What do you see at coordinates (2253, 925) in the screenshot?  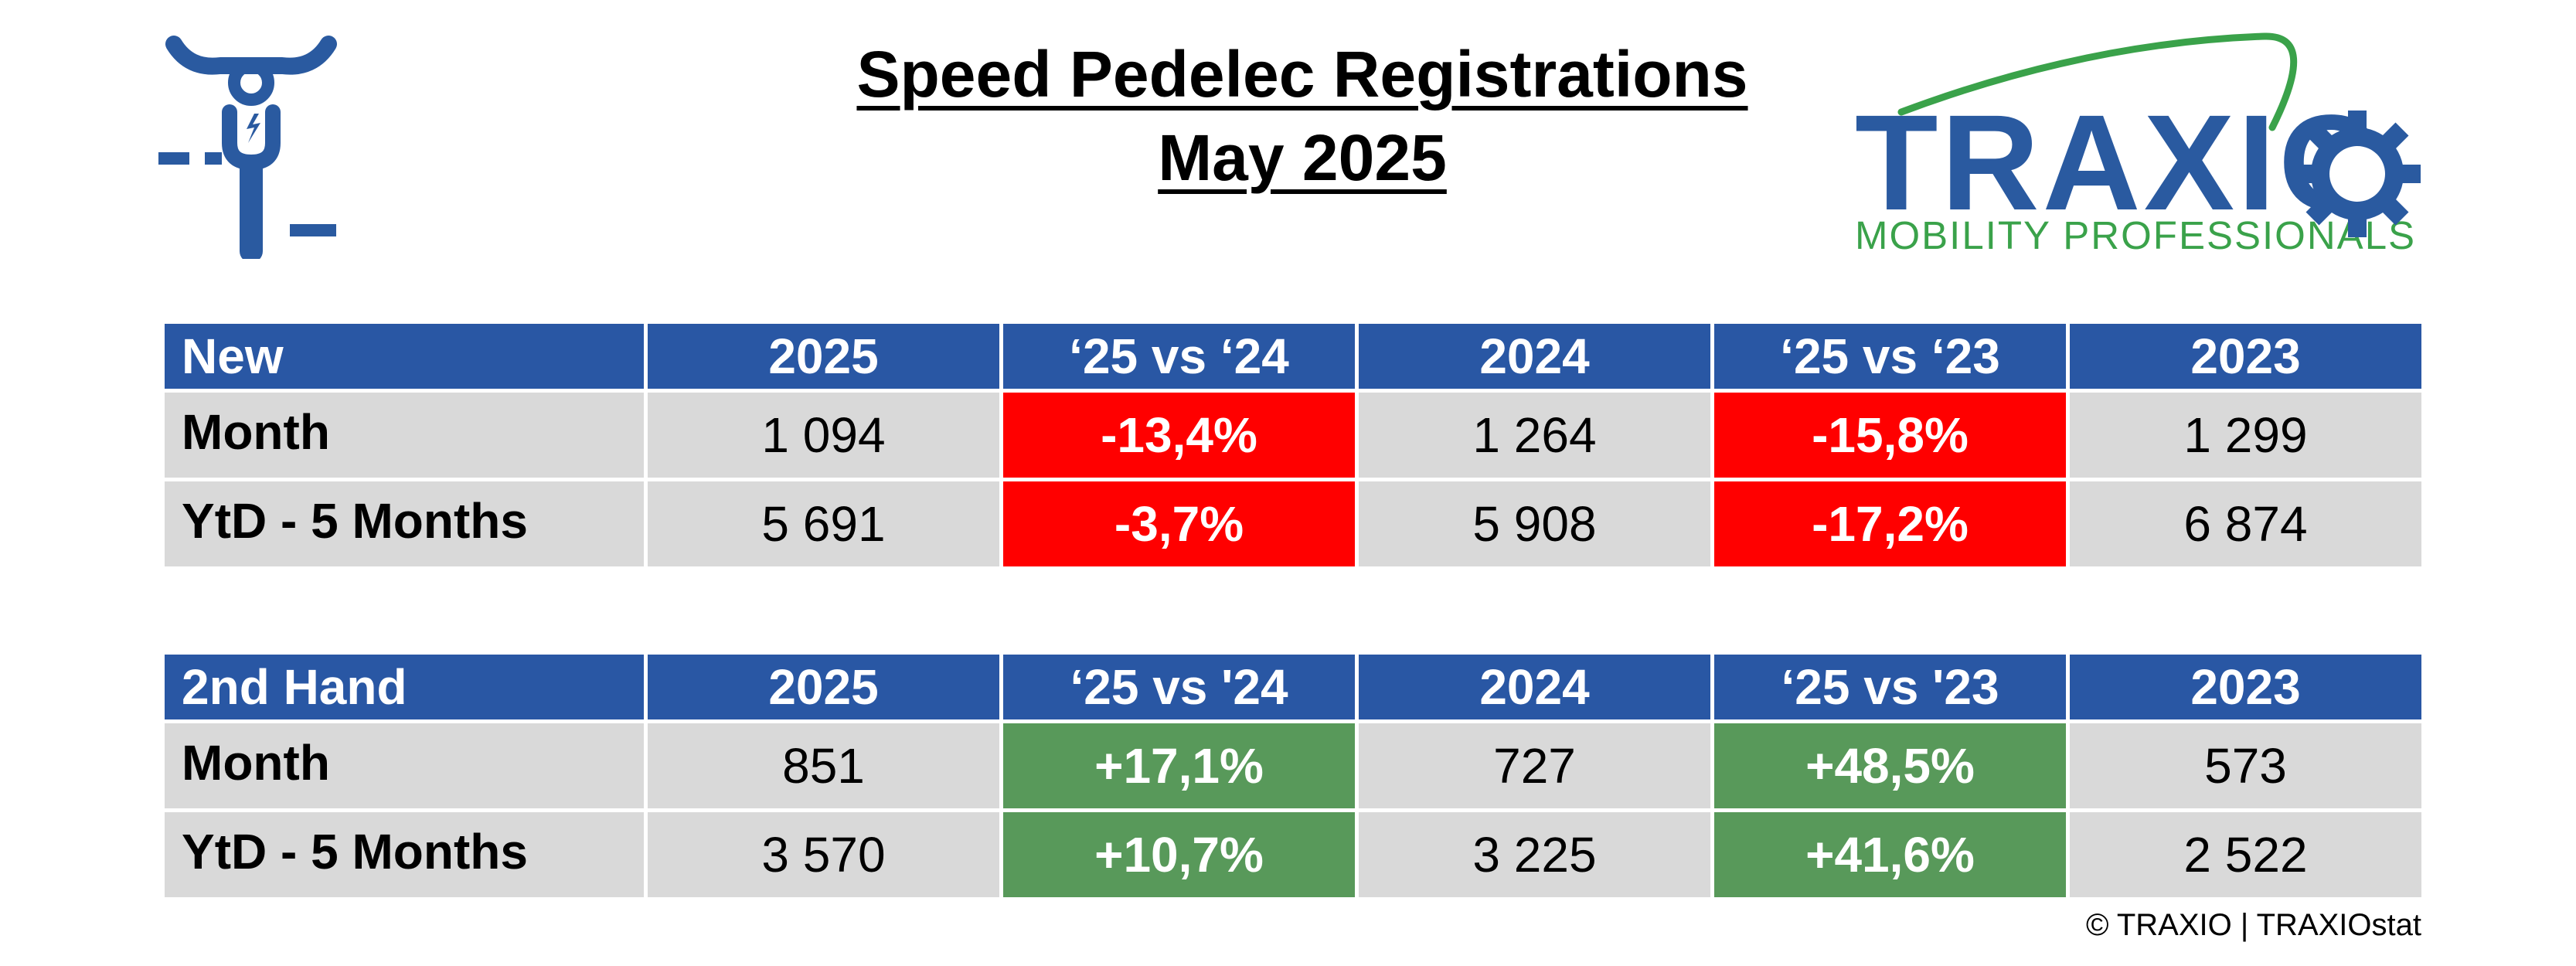 I see `copyright-note: © TRAXIO | TRAXIOstat` at bounding box center [2253, 925].